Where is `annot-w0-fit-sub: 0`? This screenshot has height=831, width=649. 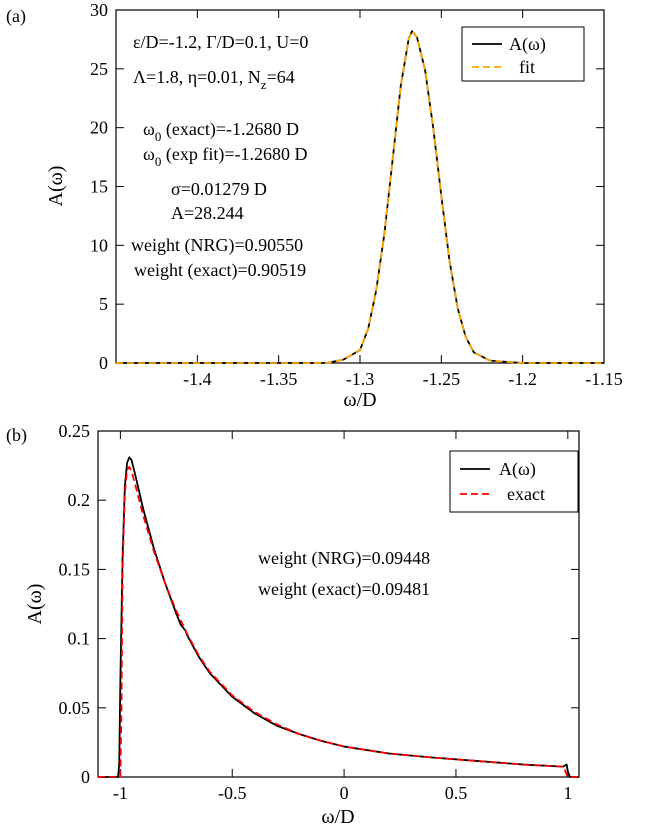
annot-w0-fit-sub: 0 is located at coordinates (158, 161).